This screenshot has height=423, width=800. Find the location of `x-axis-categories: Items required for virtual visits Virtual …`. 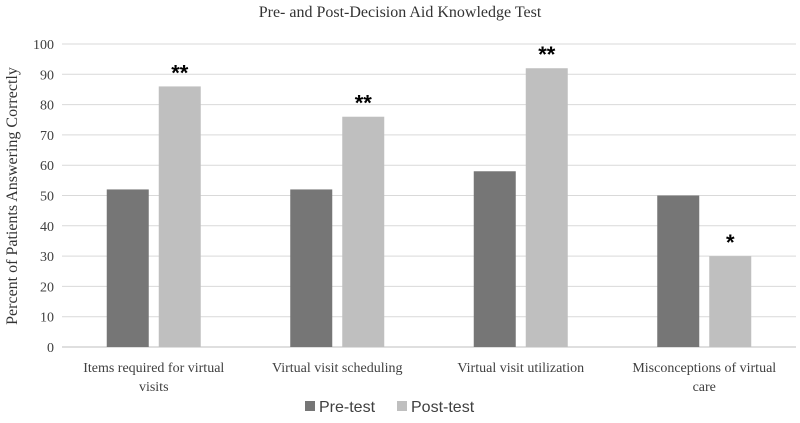

x-axis-categories: Items required for virtual visits Virtual … is located at coordinates (429, 378).